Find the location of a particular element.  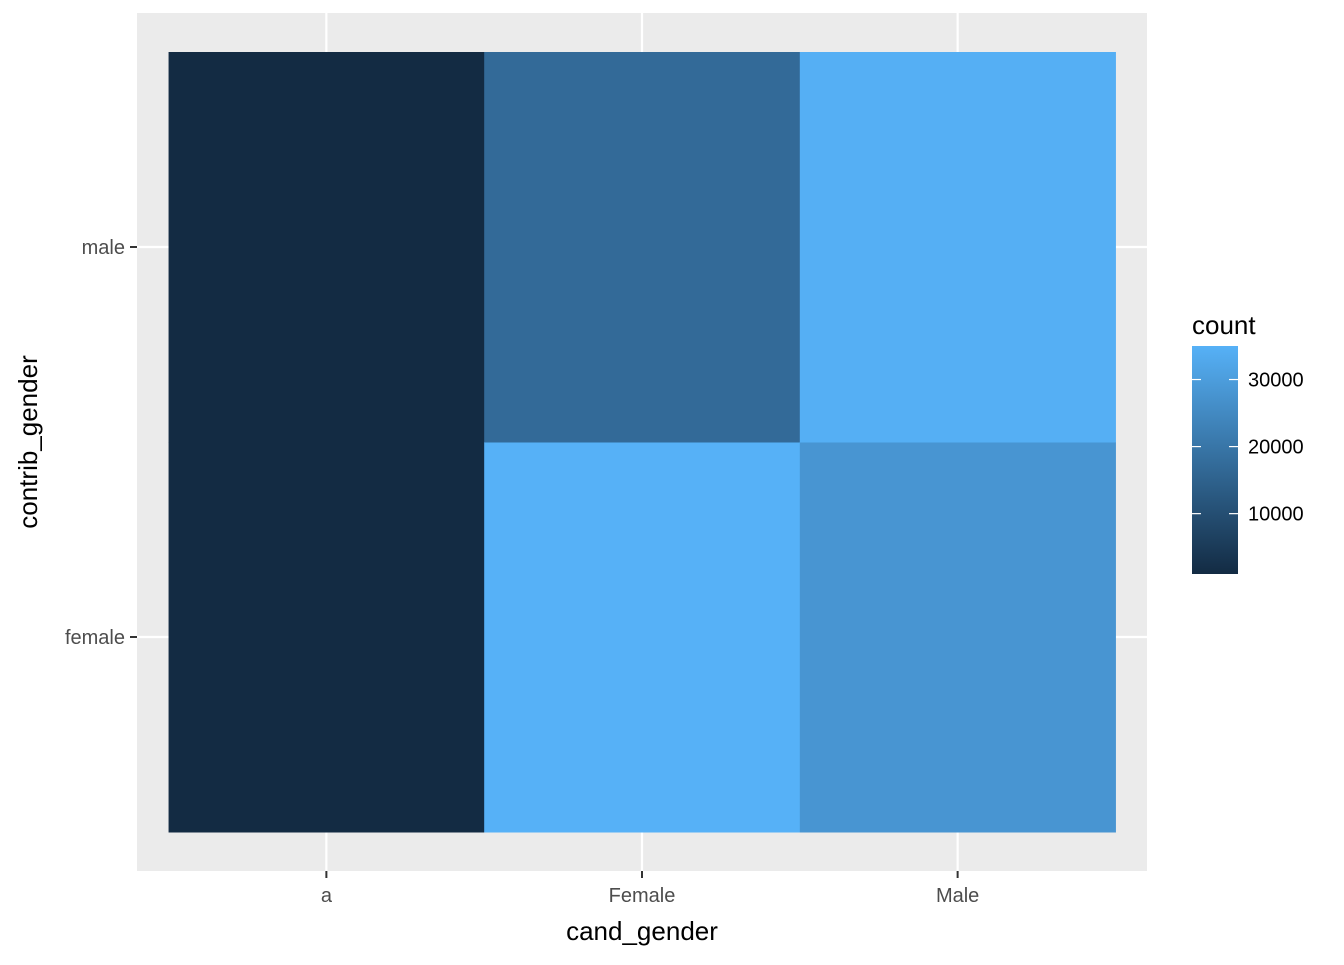

x-axis-title: cand_gender is located at coordinates (642, 931).